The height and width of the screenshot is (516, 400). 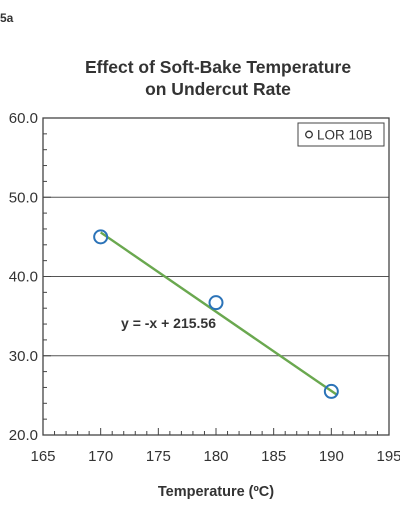 What do you see at coordinates (42, 456) in the screenshot?
I see `x-tick-label-165: 165` at bounding box center [42, 456].